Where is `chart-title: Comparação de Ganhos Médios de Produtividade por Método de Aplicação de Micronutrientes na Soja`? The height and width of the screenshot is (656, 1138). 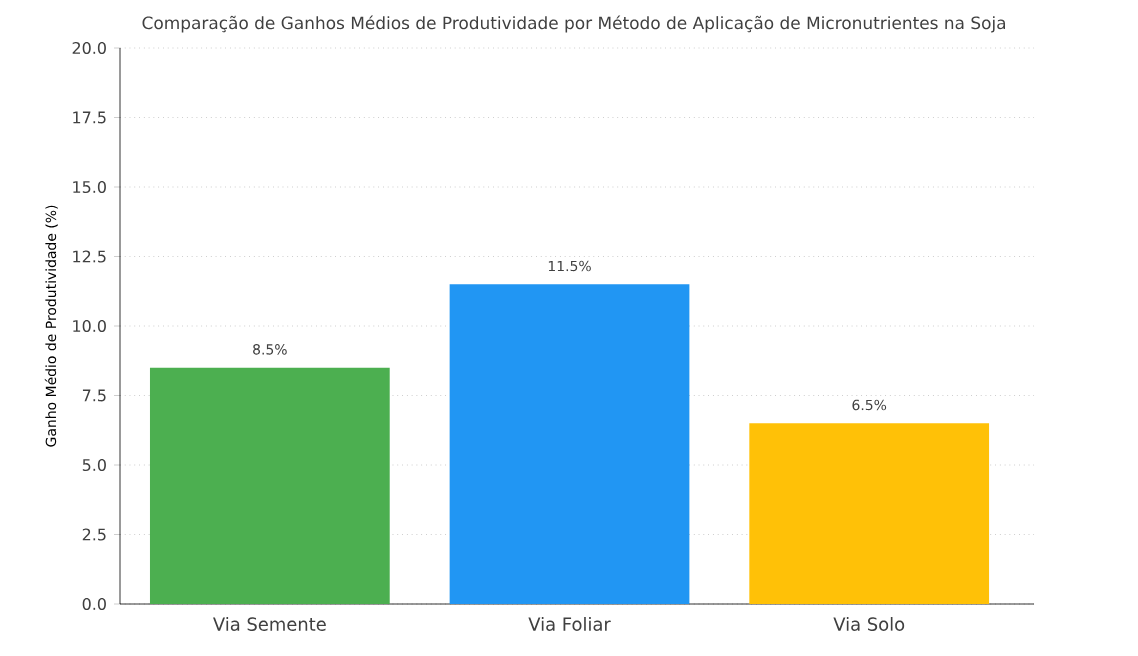
chart-title: Comparação de Ganhos Médios de Produtividade por Método de Aplicação de Micronutrientes na Soja is located at coordinates (574, 24).